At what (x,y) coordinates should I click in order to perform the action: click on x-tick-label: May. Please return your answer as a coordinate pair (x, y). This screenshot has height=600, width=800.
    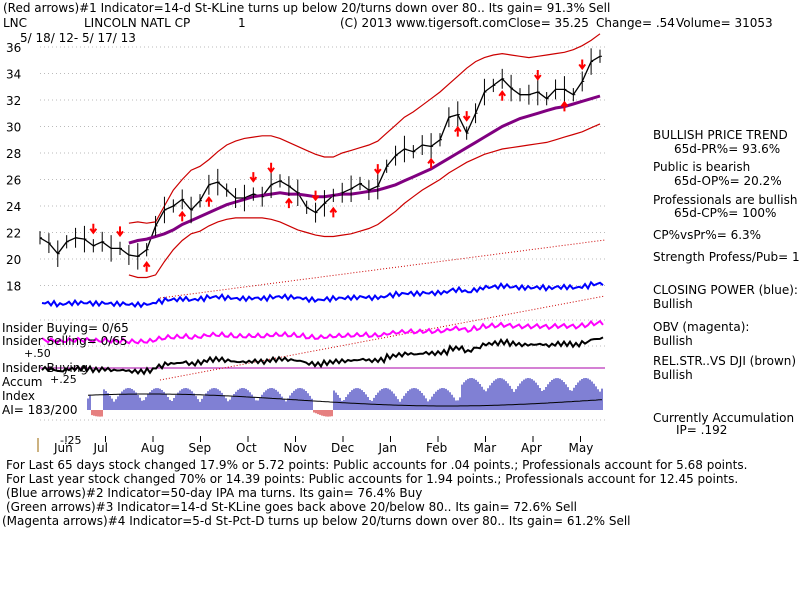
    Looking at the image, I should click on (581, 448).